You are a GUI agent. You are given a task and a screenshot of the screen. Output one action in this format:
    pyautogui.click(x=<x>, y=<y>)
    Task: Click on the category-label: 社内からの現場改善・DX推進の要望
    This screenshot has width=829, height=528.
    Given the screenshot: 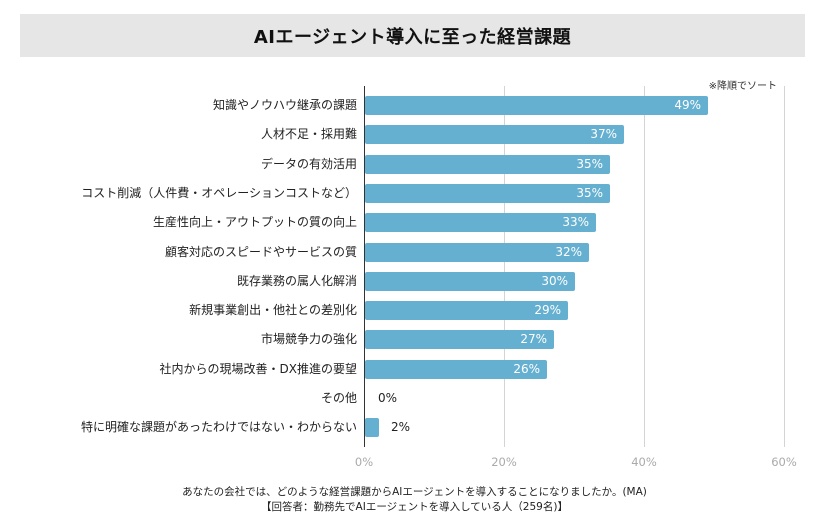 What is the action you would take?
    pyautogui.click(x=258, y=369)
    